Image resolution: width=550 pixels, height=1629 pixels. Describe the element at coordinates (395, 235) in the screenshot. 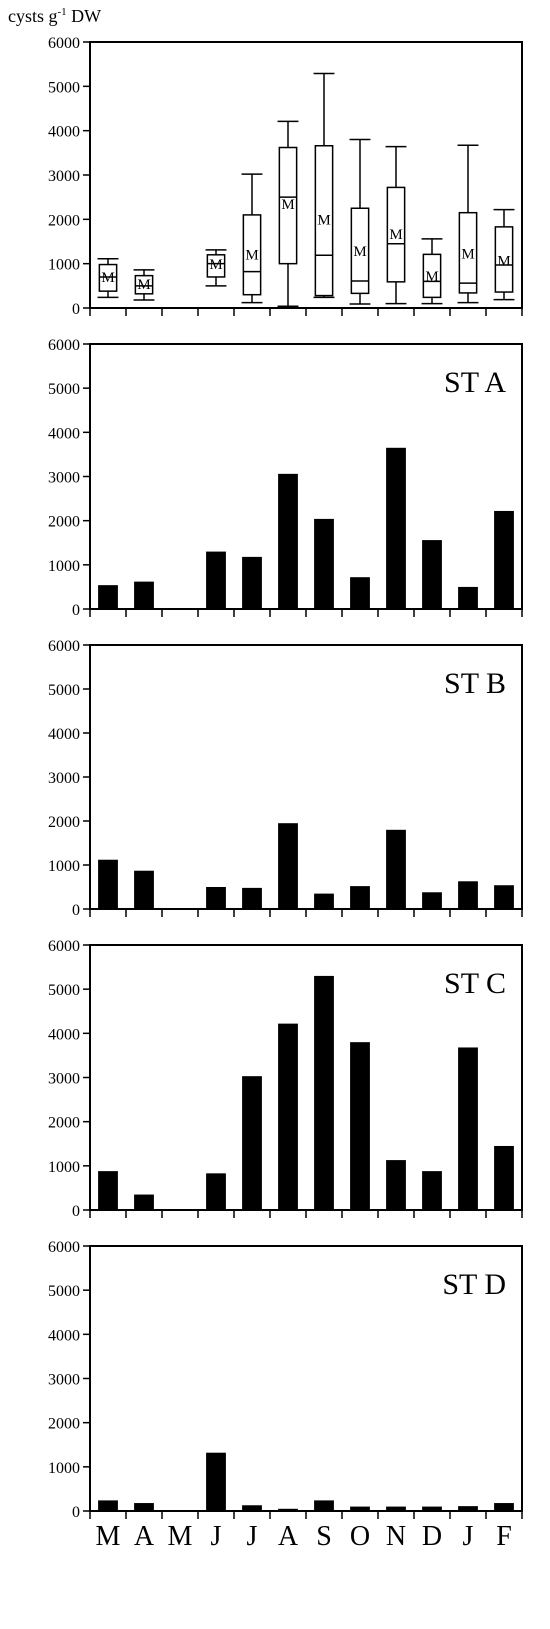

I see `box-9-mean-marker: M` at that location.